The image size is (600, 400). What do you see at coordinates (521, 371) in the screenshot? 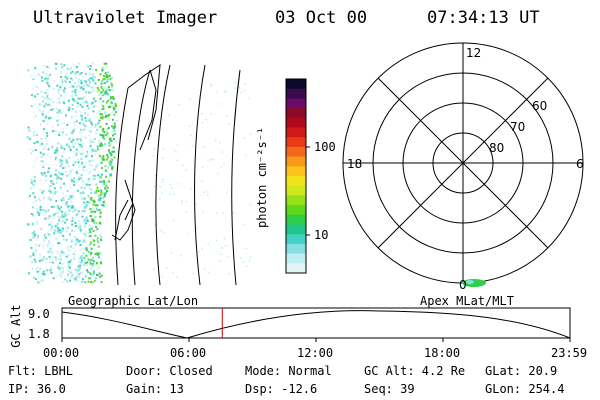
I see `glat-info: GLat: 20.9` at bounding box center [521, 371].